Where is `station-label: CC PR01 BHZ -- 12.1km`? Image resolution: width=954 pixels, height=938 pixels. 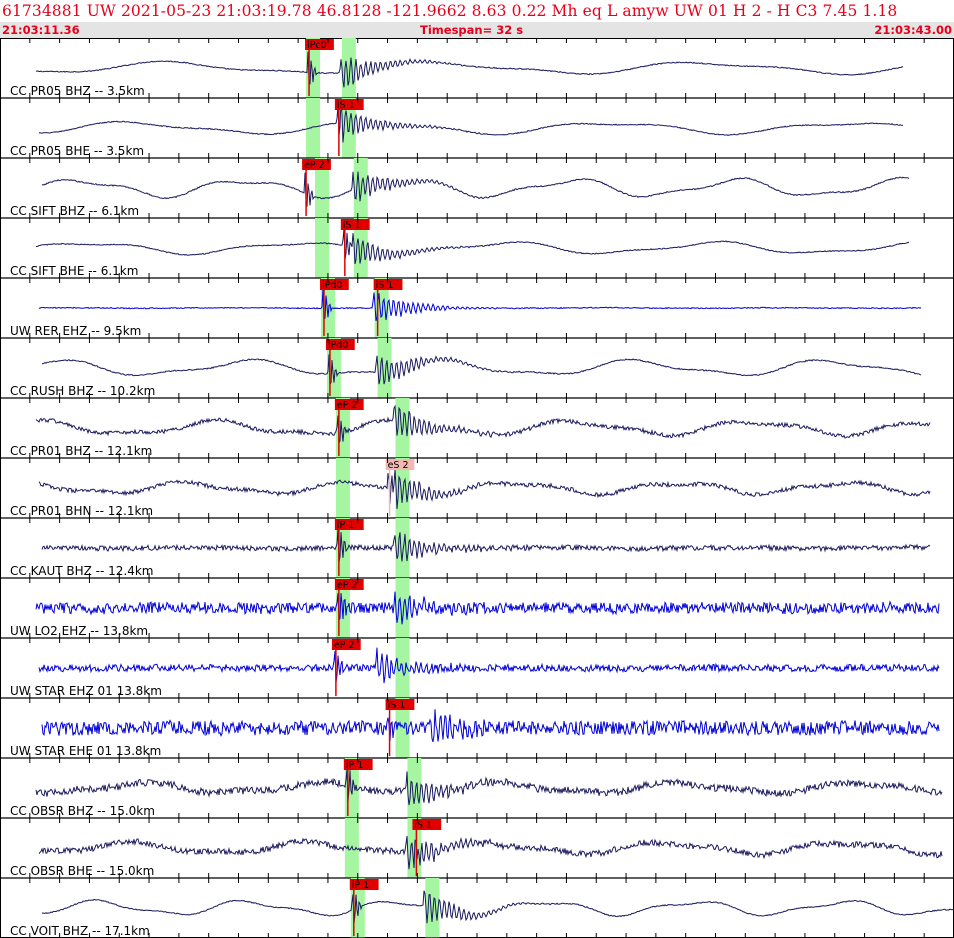
station-label: CC PR01 BHZ -- 12.1km is located at coordinates (81, 451).